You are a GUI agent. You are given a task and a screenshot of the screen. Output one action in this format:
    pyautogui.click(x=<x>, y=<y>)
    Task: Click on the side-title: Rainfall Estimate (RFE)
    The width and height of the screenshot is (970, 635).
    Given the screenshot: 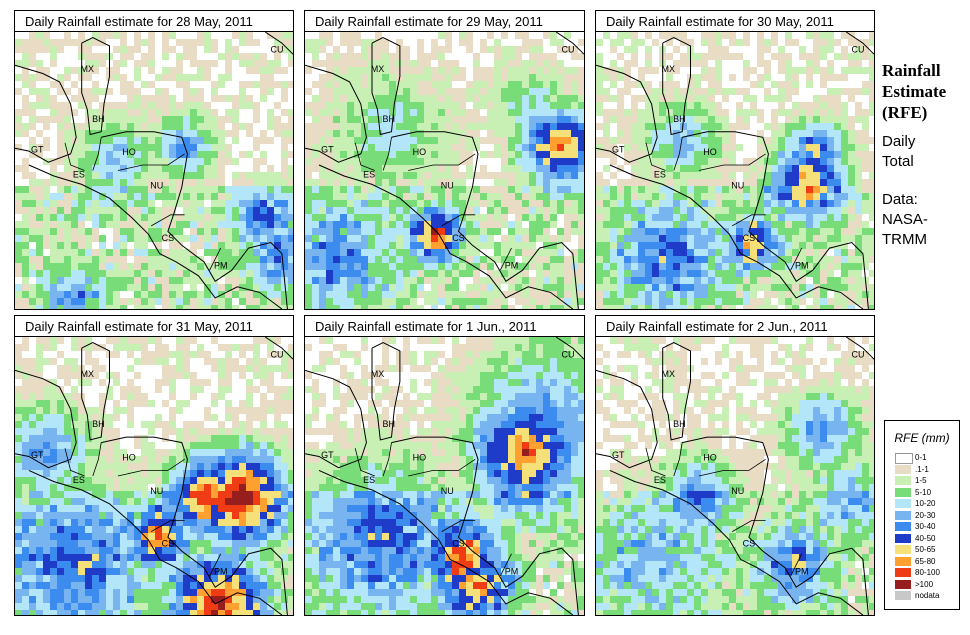 What is the action you would take?
    pyautogui.click(x=914, y=91)
    